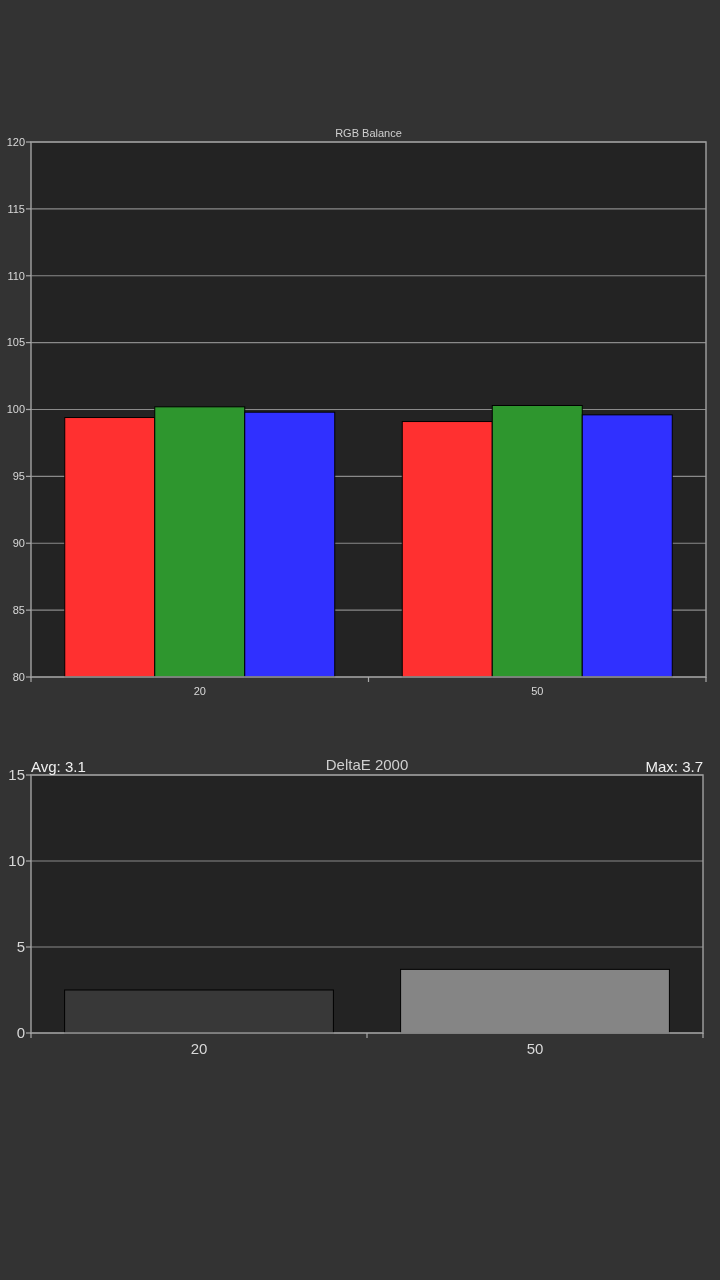  Describe the element at coordinates (15, 141) in the screenshot. I see `y-tick-label: 120` at that location.